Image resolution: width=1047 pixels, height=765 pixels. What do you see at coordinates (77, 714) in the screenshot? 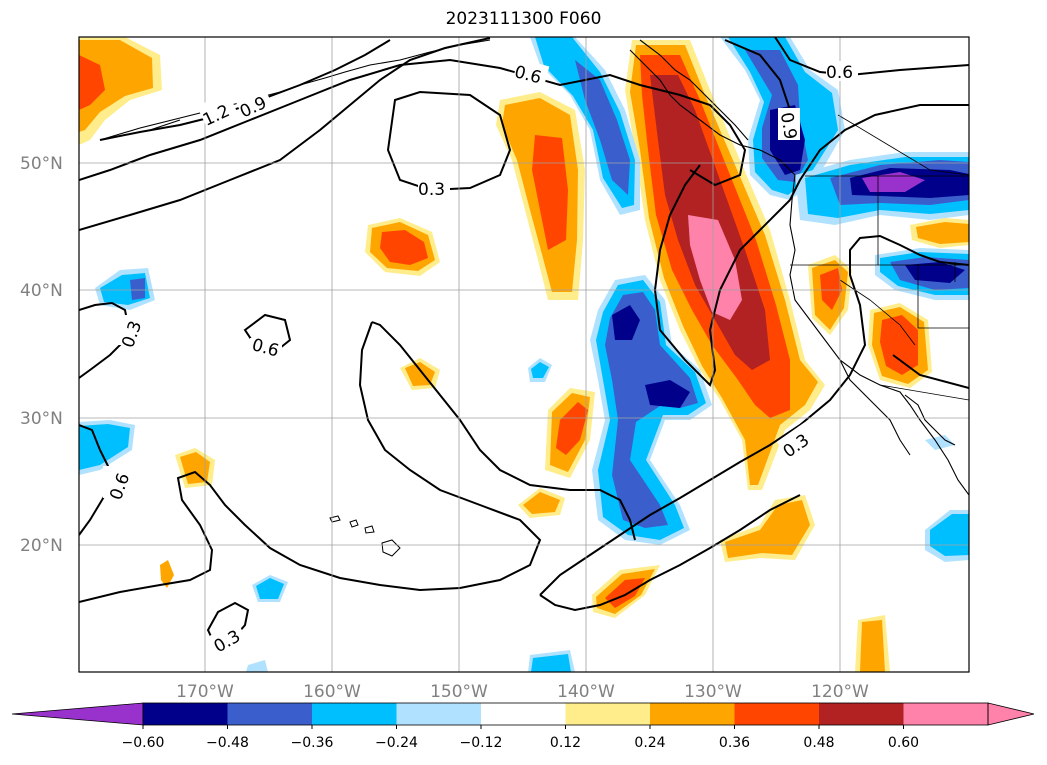
I see `colorbar-extend-low` at bounding box center [77, 714].